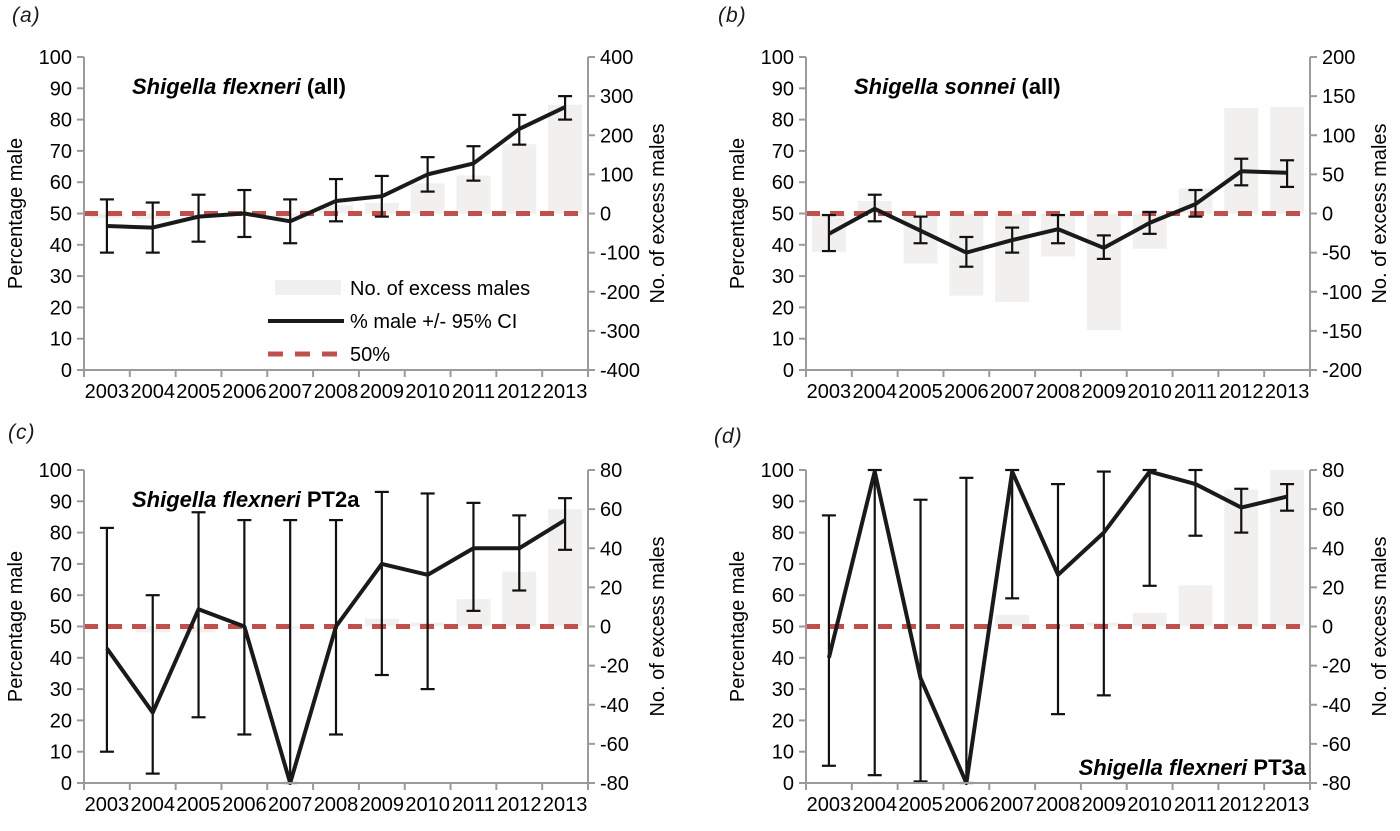 The height and width of the screenshot is (831, 1400). I want to click on svg-text: 70, so click(783, 152).